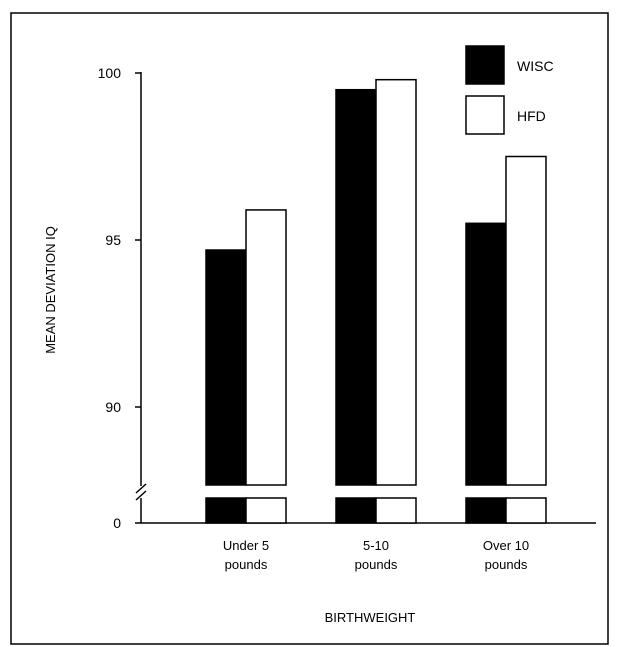 The image size is (619, 647). What do you see at coordinates (506, 545) in the screenshot?
I see `category-label: Over 10` at bounding box center [506, 545].